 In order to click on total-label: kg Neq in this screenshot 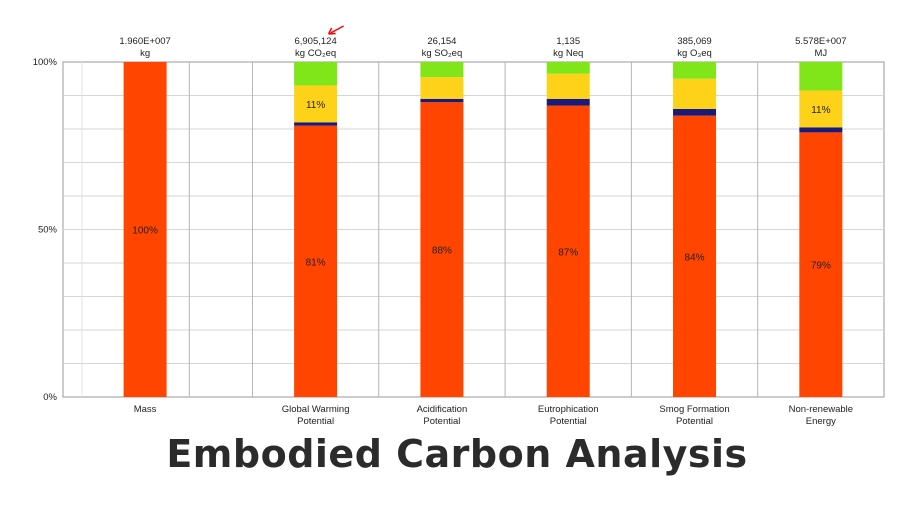, I will do `click(568, 53)`.